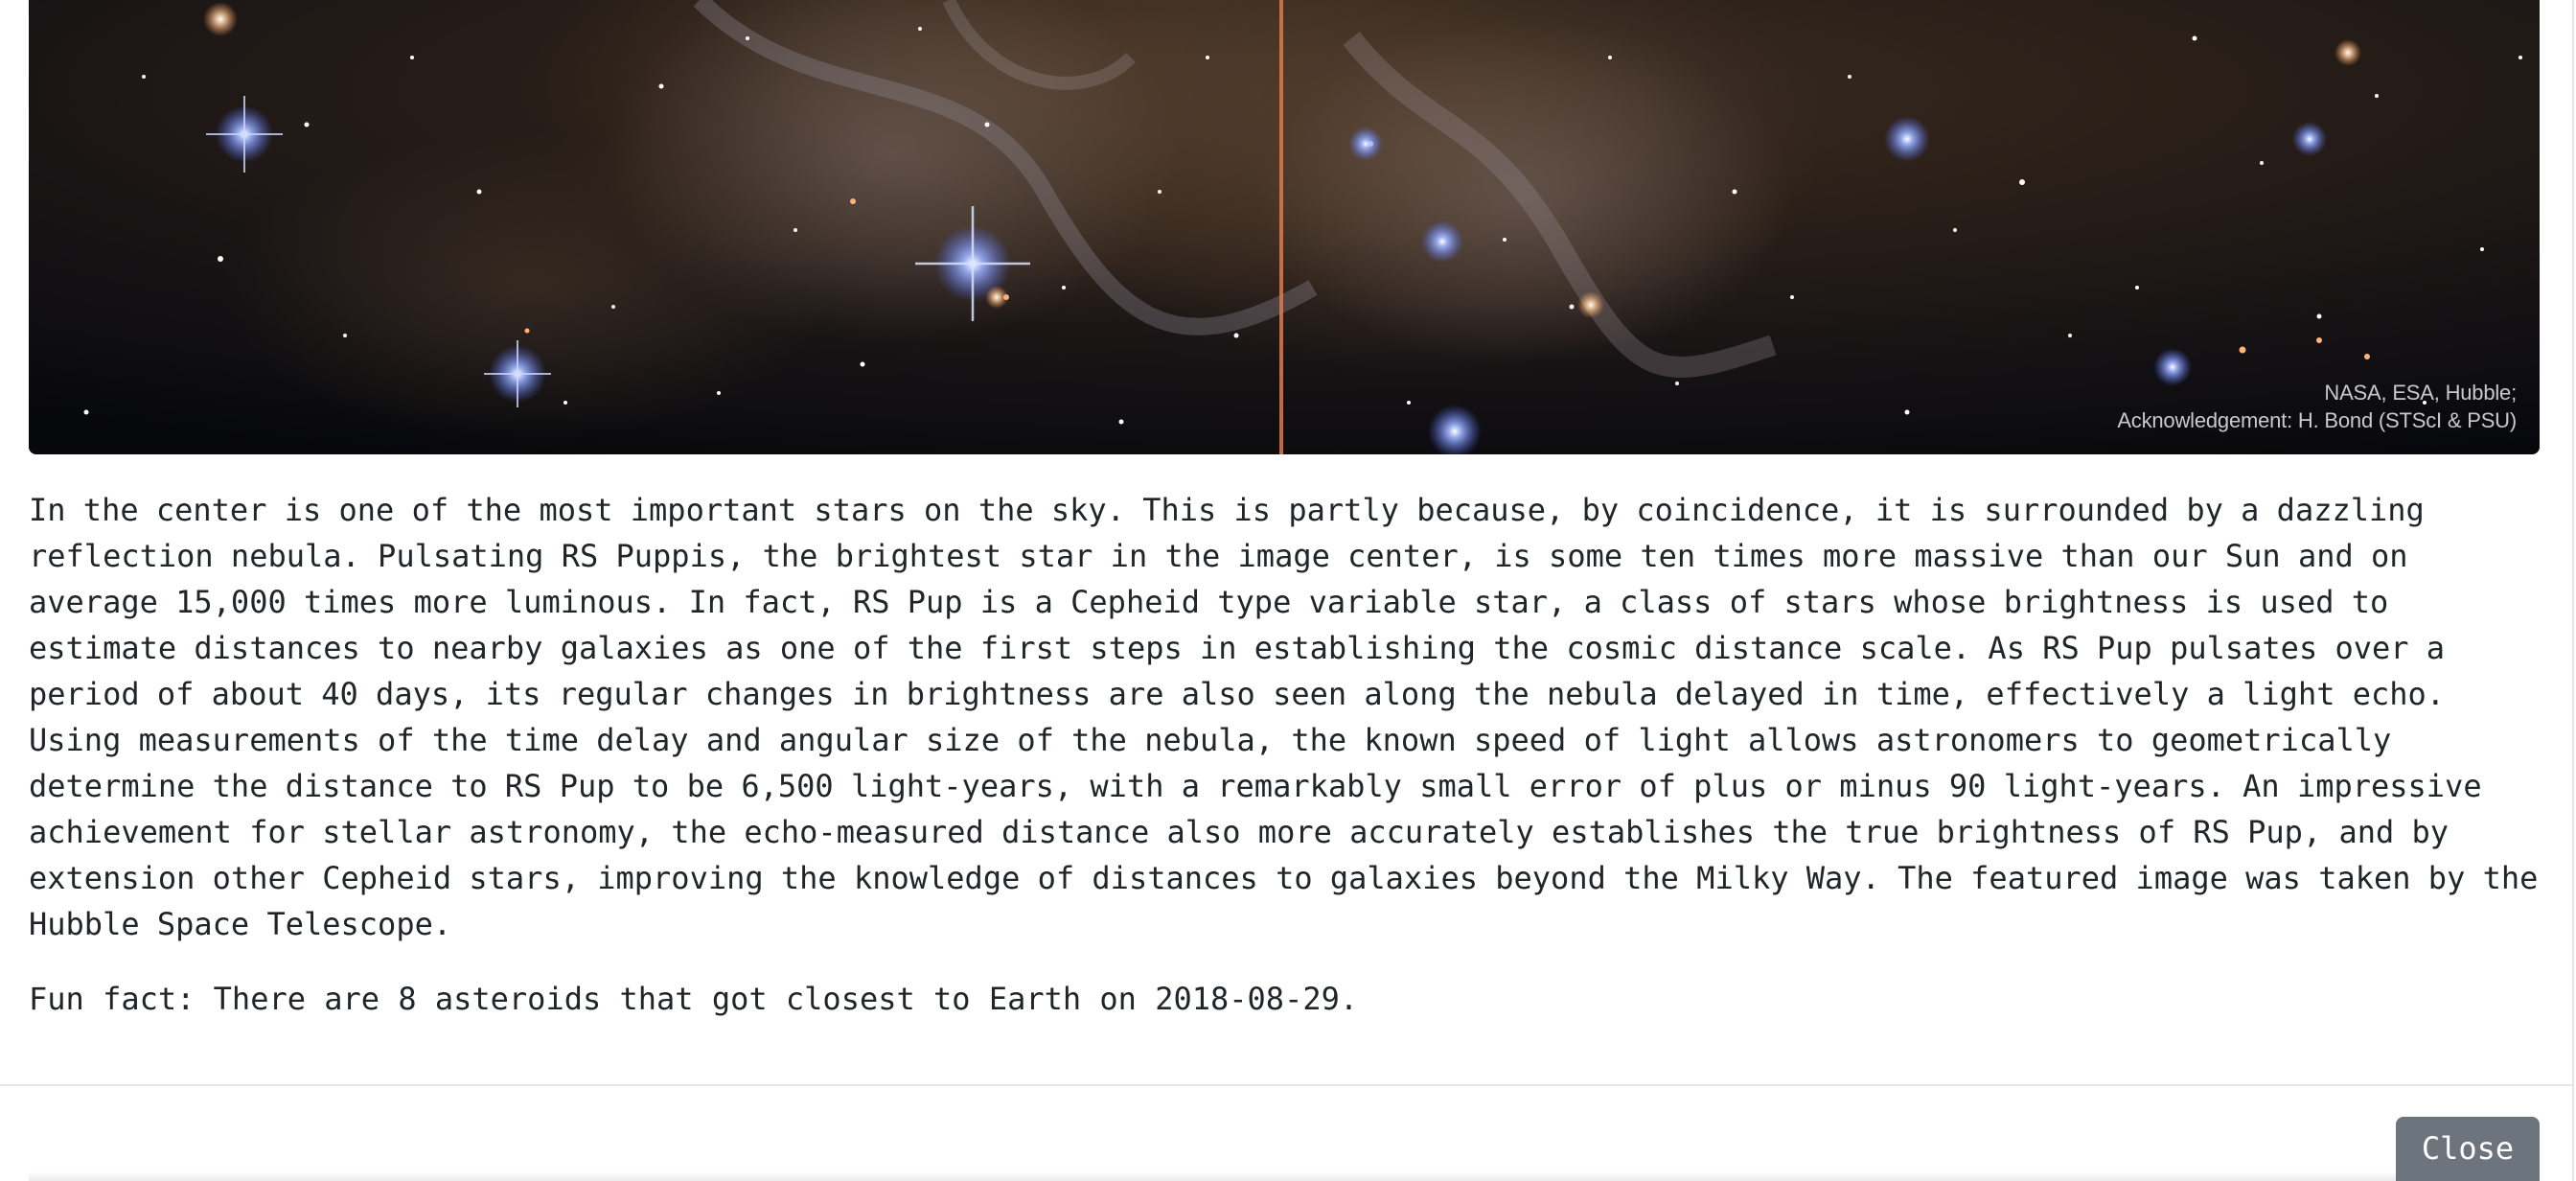 The image size is (2576, 1181). I want to click on scrollbar-edge, so click(2573, 590).